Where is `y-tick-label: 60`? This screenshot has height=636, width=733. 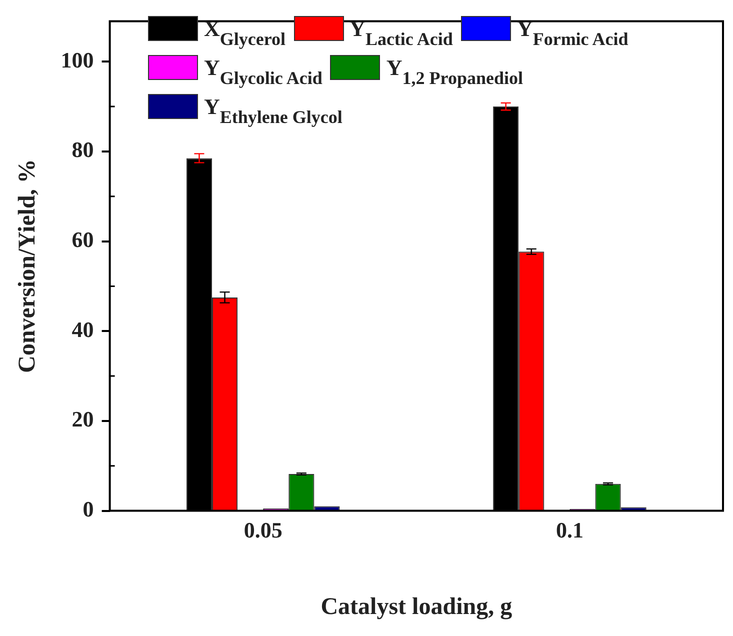 y-tick-label: 60 is located at coordinates (83, 239).